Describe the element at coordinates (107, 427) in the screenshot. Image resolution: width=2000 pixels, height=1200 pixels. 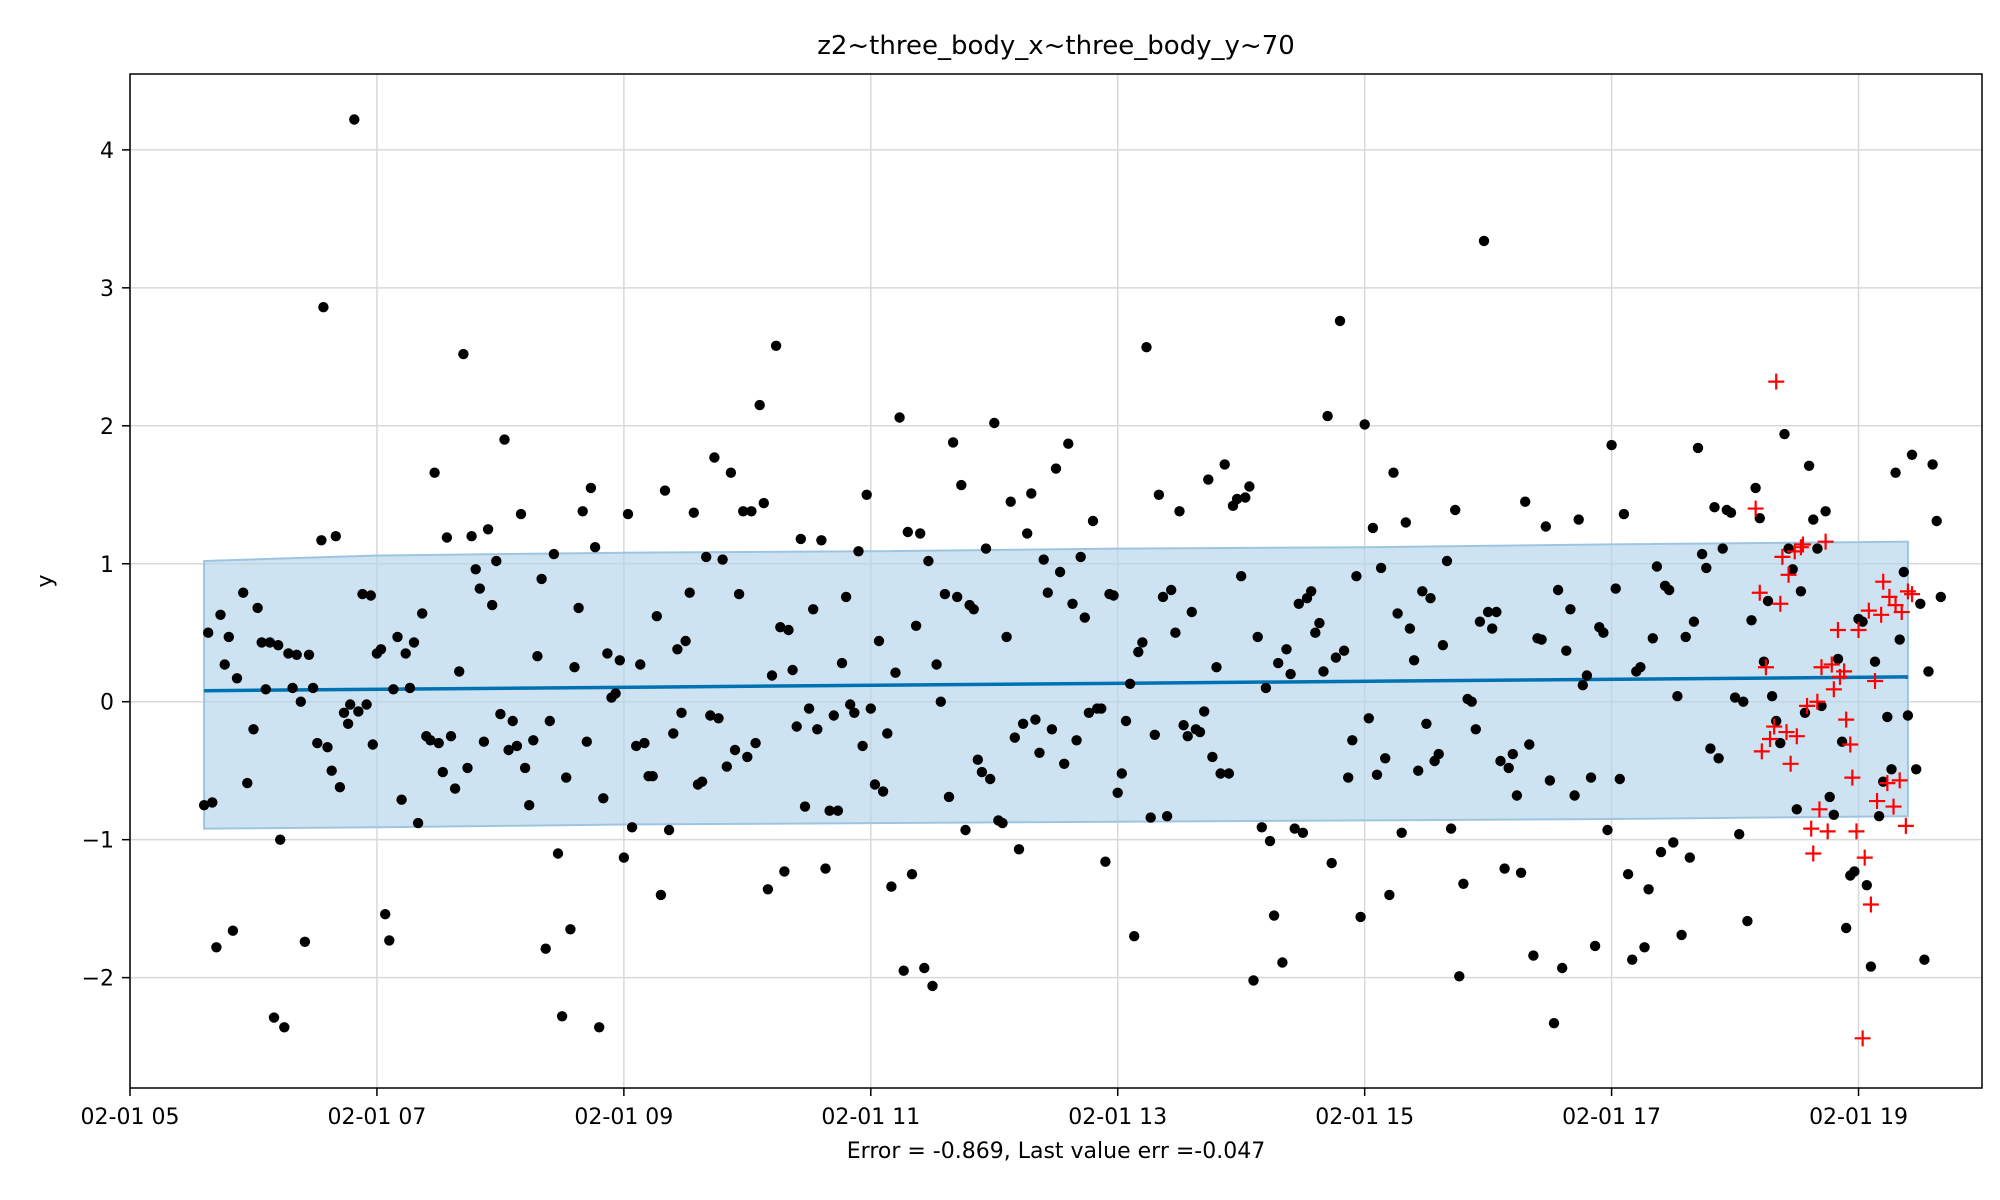
I see `y-tick-label: 2` at that location.